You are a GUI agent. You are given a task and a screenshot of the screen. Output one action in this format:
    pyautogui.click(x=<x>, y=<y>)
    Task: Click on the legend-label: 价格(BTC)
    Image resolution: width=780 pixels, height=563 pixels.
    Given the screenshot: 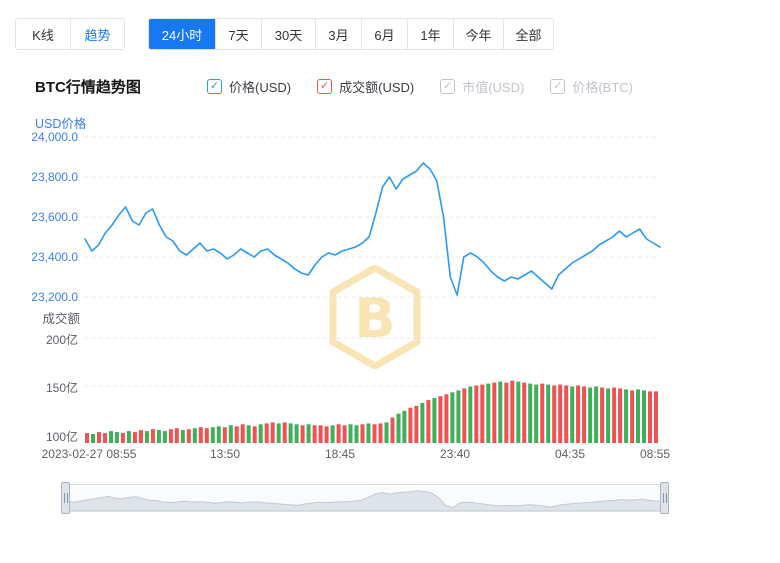 What is the action you would take?
    pyautogui.click(x=602, y=87)
    